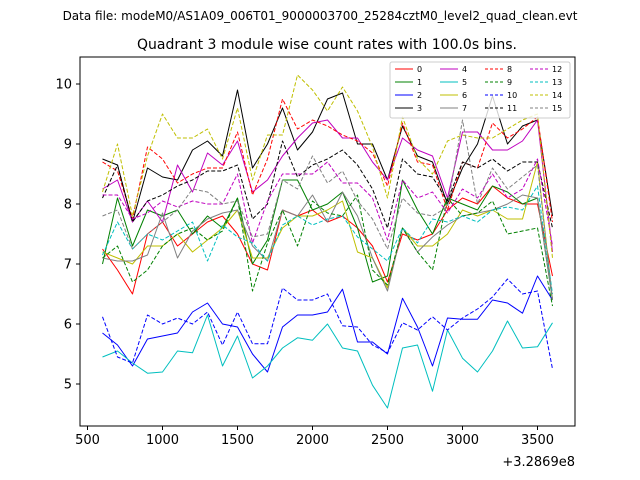 Image resolution: width=640 pixels, height=480 pixels. What do you see at coordinates (63, 85) in the screenshot?
I see `y-tick-label: 10` at bounding box center [63, 85].